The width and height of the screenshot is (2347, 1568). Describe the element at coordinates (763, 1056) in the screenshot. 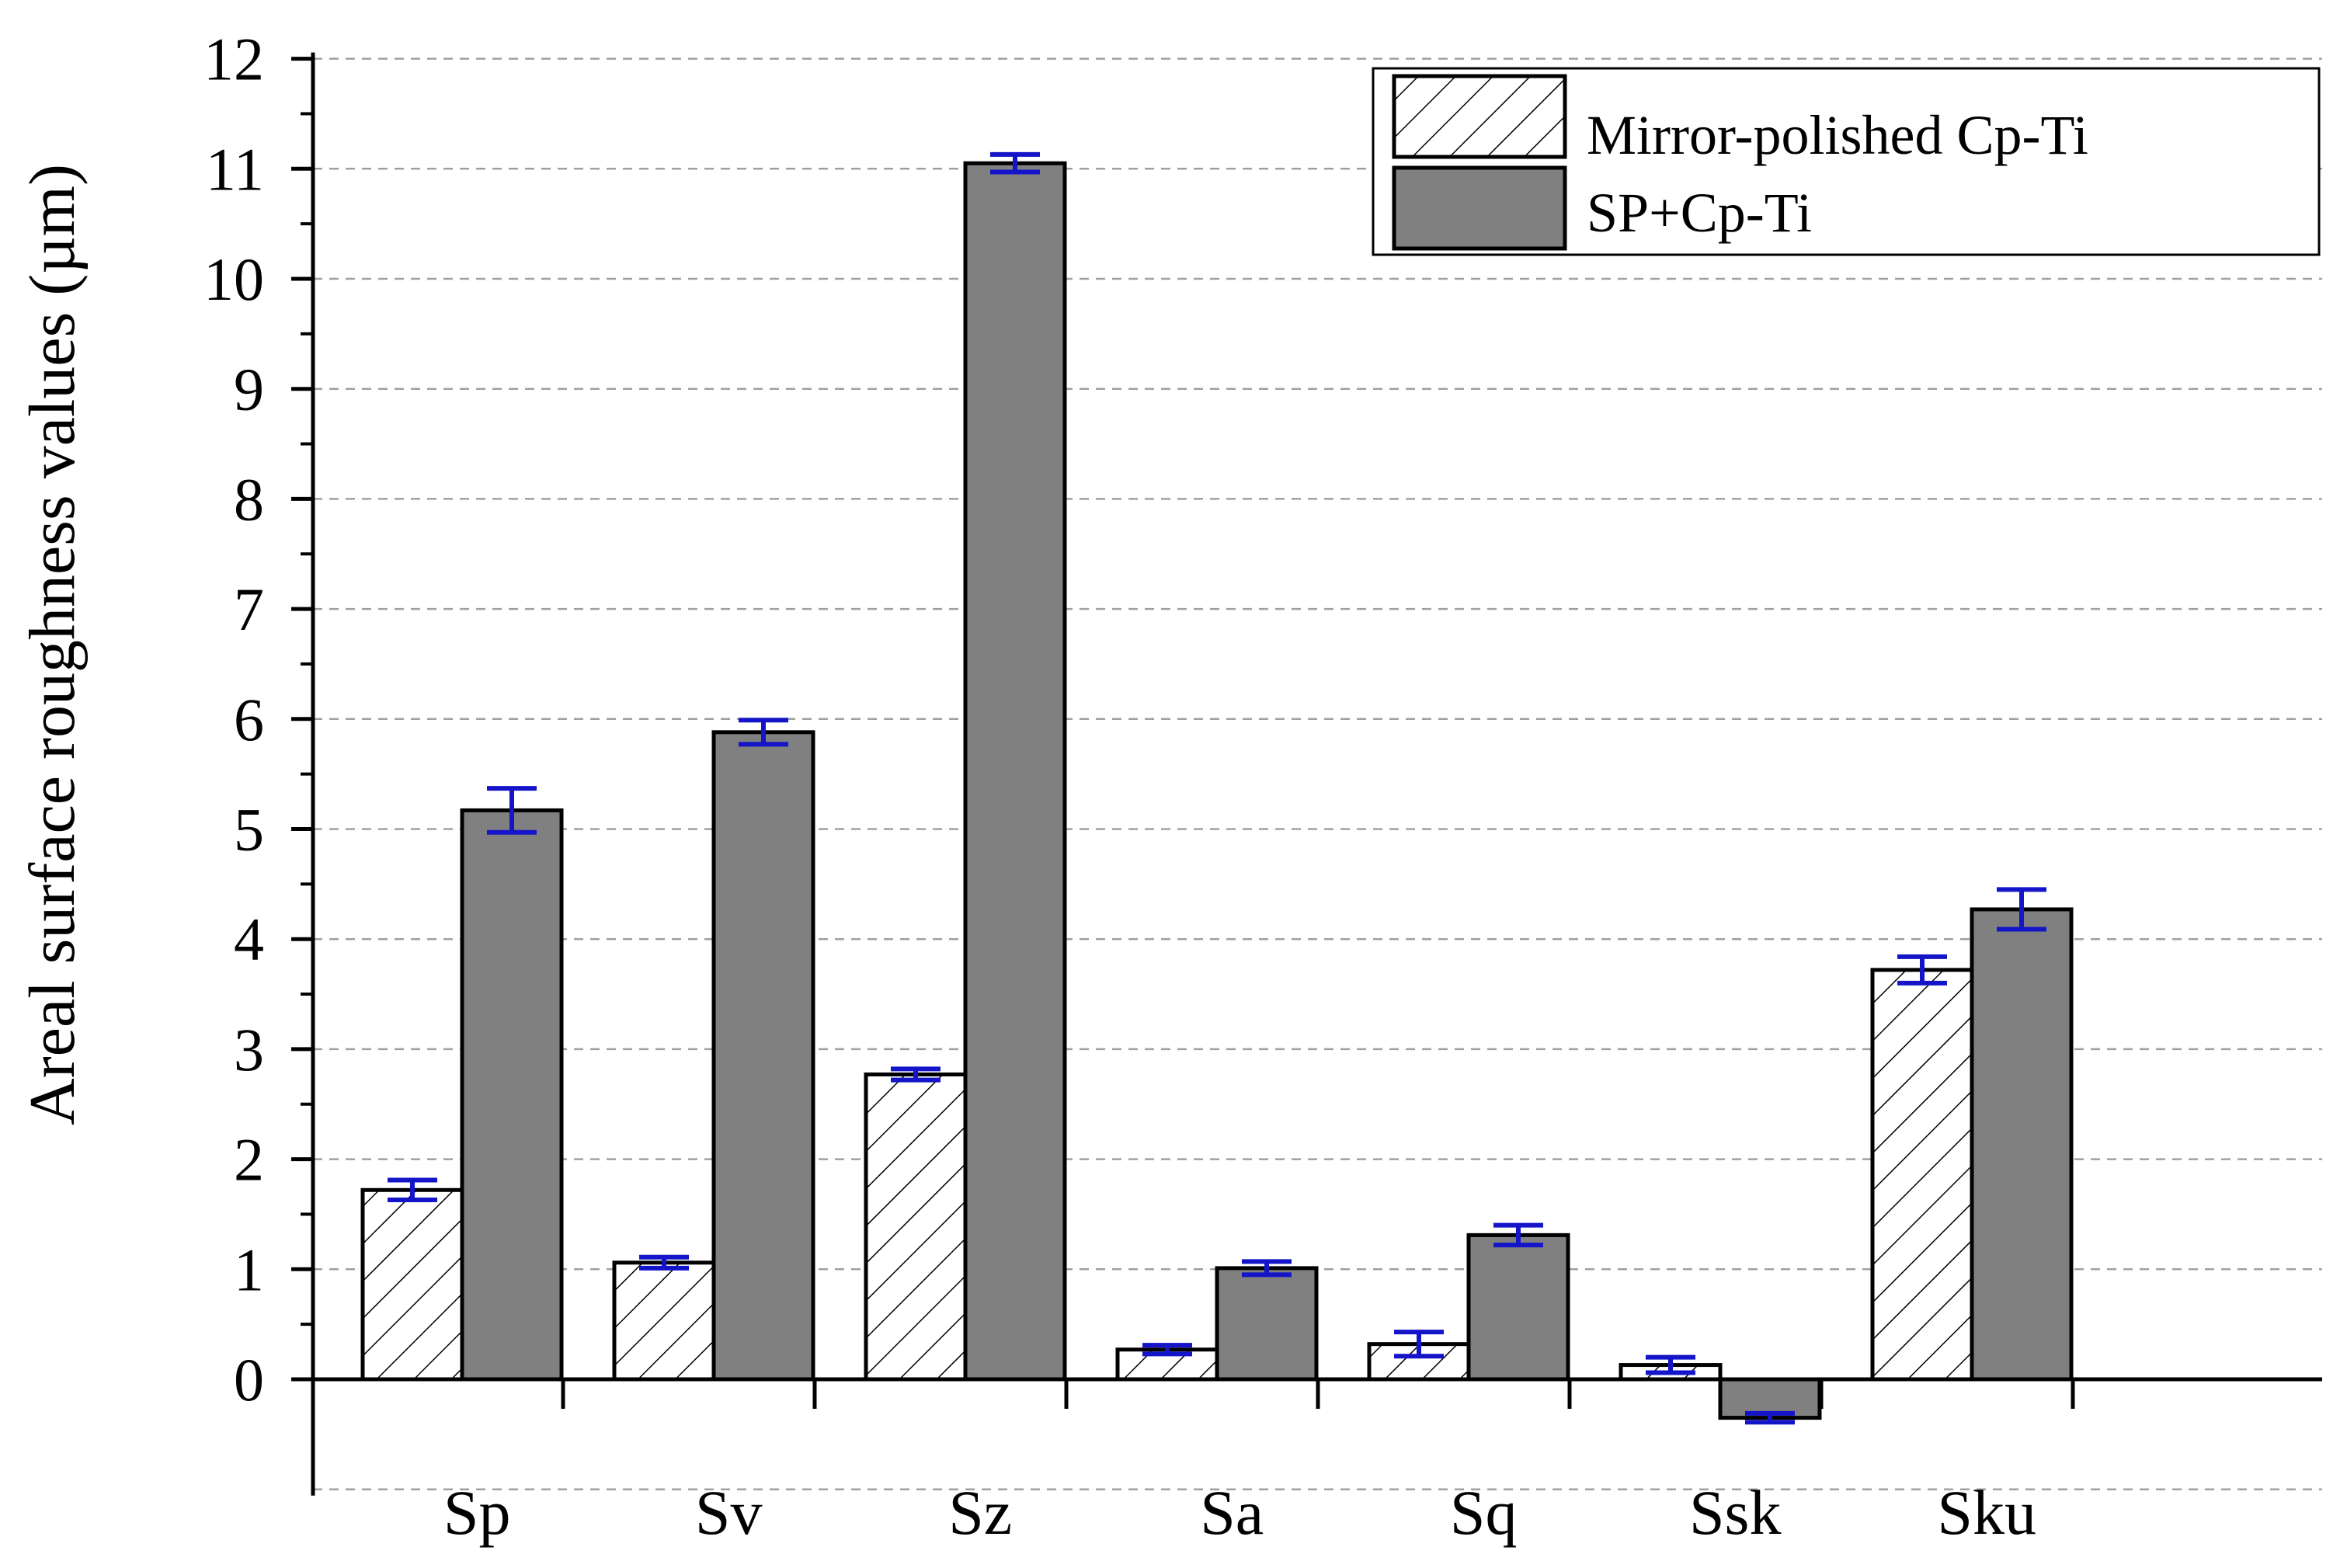

I see `bar-sv-sp-cp-ti` at that location.